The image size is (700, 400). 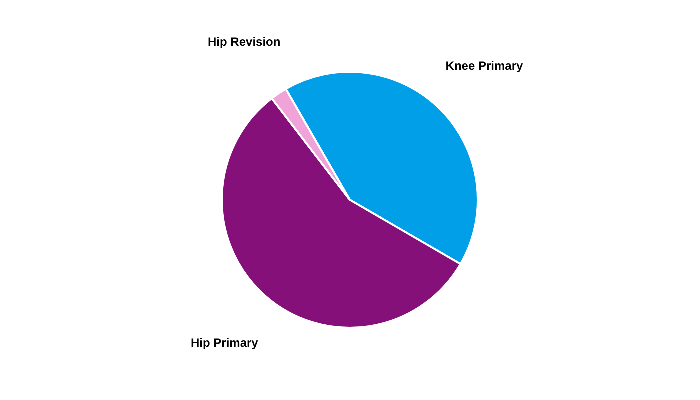 What do you see at coordinates (244, 42) in the screenshot?
I see `slice-label: Hip Revision` at bounding box center [244, 42].